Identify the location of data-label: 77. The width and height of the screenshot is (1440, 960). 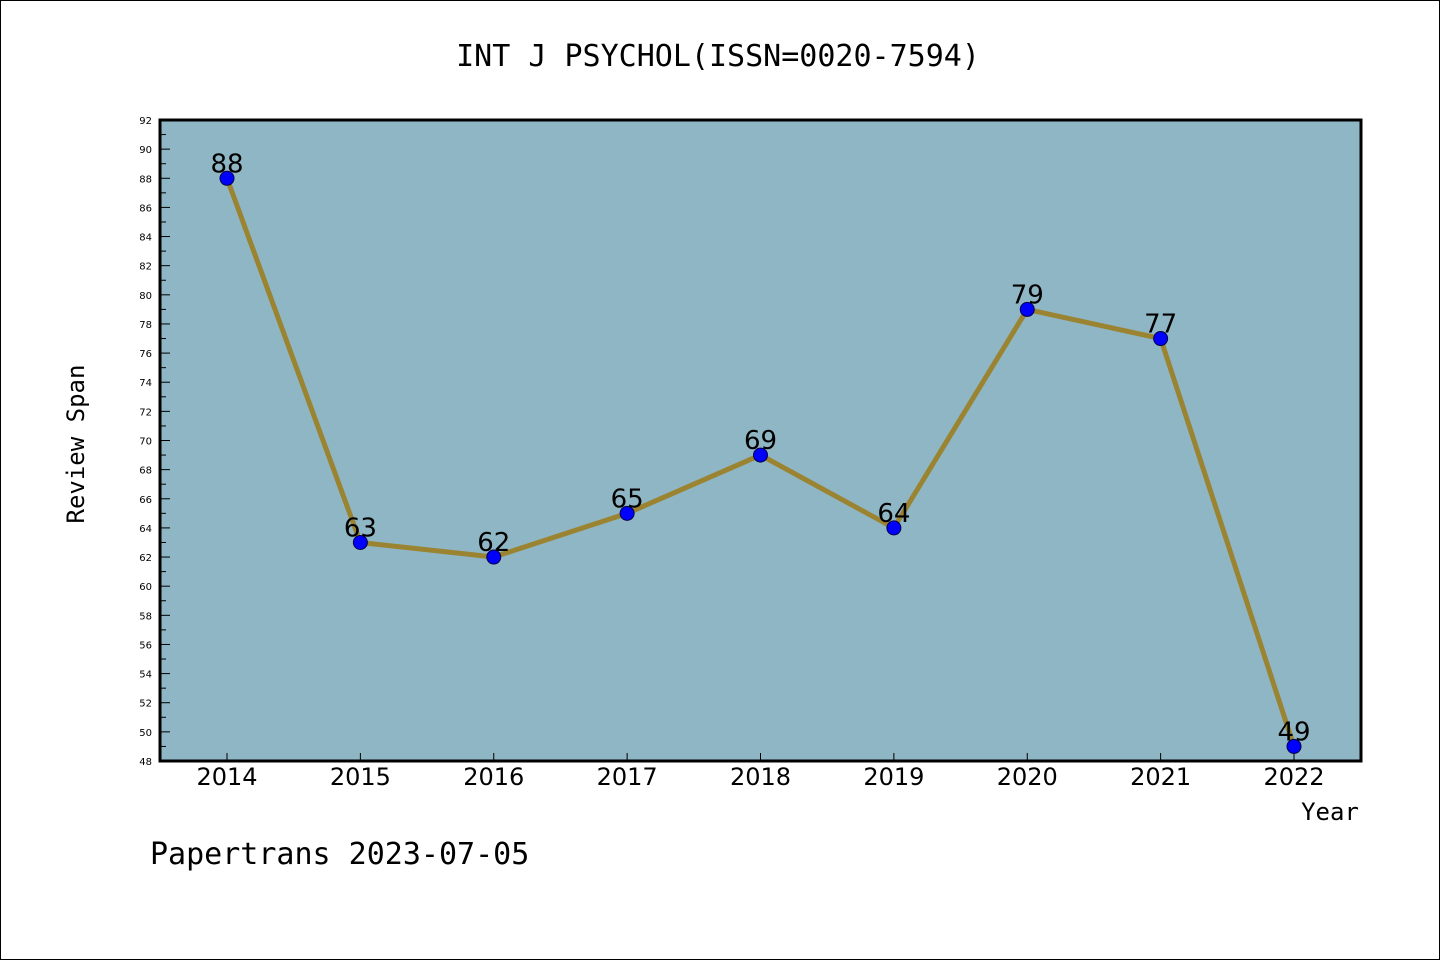
(1160, 325).